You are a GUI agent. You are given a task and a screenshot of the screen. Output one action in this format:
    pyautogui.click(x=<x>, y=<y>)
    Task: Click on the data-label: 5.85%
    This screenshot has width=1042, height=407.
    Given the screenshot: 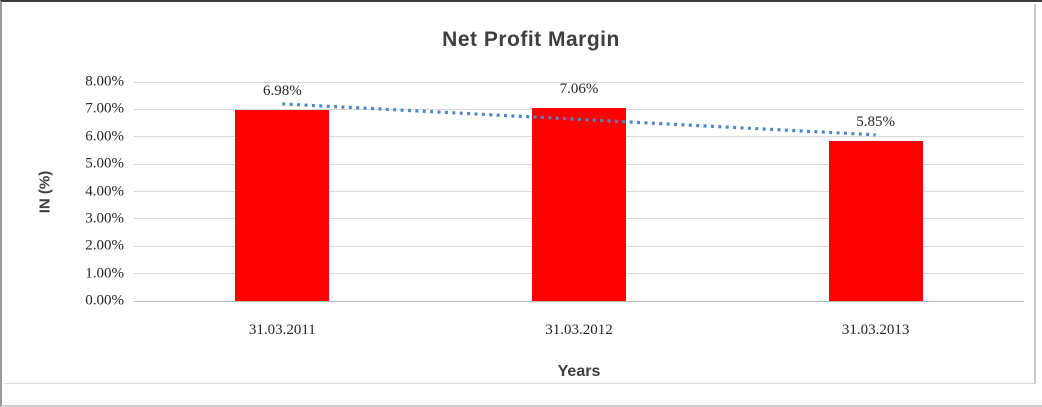 What is the action you would take?
    pyautogui.click(x=876, y=121)
    